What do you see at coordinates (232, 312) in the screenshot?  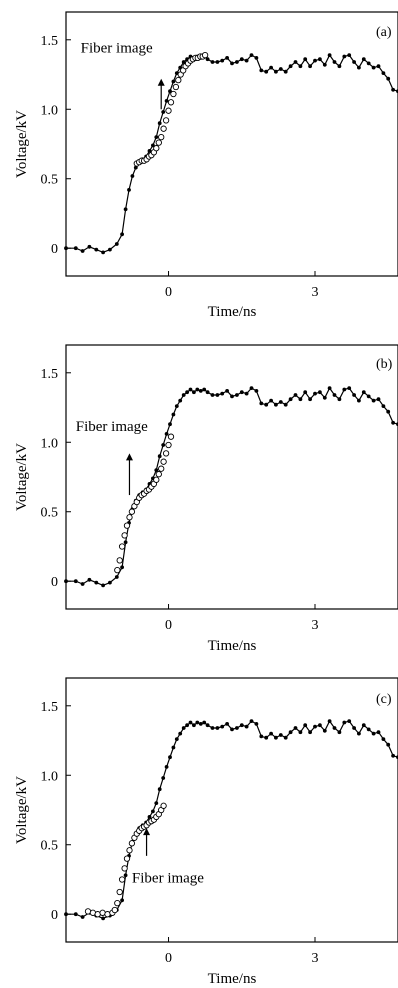 I see `x-axis-label: Time/ns` at bounding box center [232, 312].